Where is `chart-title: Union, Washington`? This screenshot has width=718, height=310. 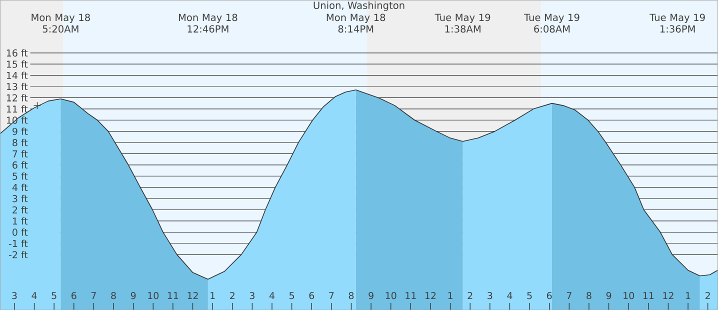
chart-title: Union, Washington is located at coordinates (359, 6).